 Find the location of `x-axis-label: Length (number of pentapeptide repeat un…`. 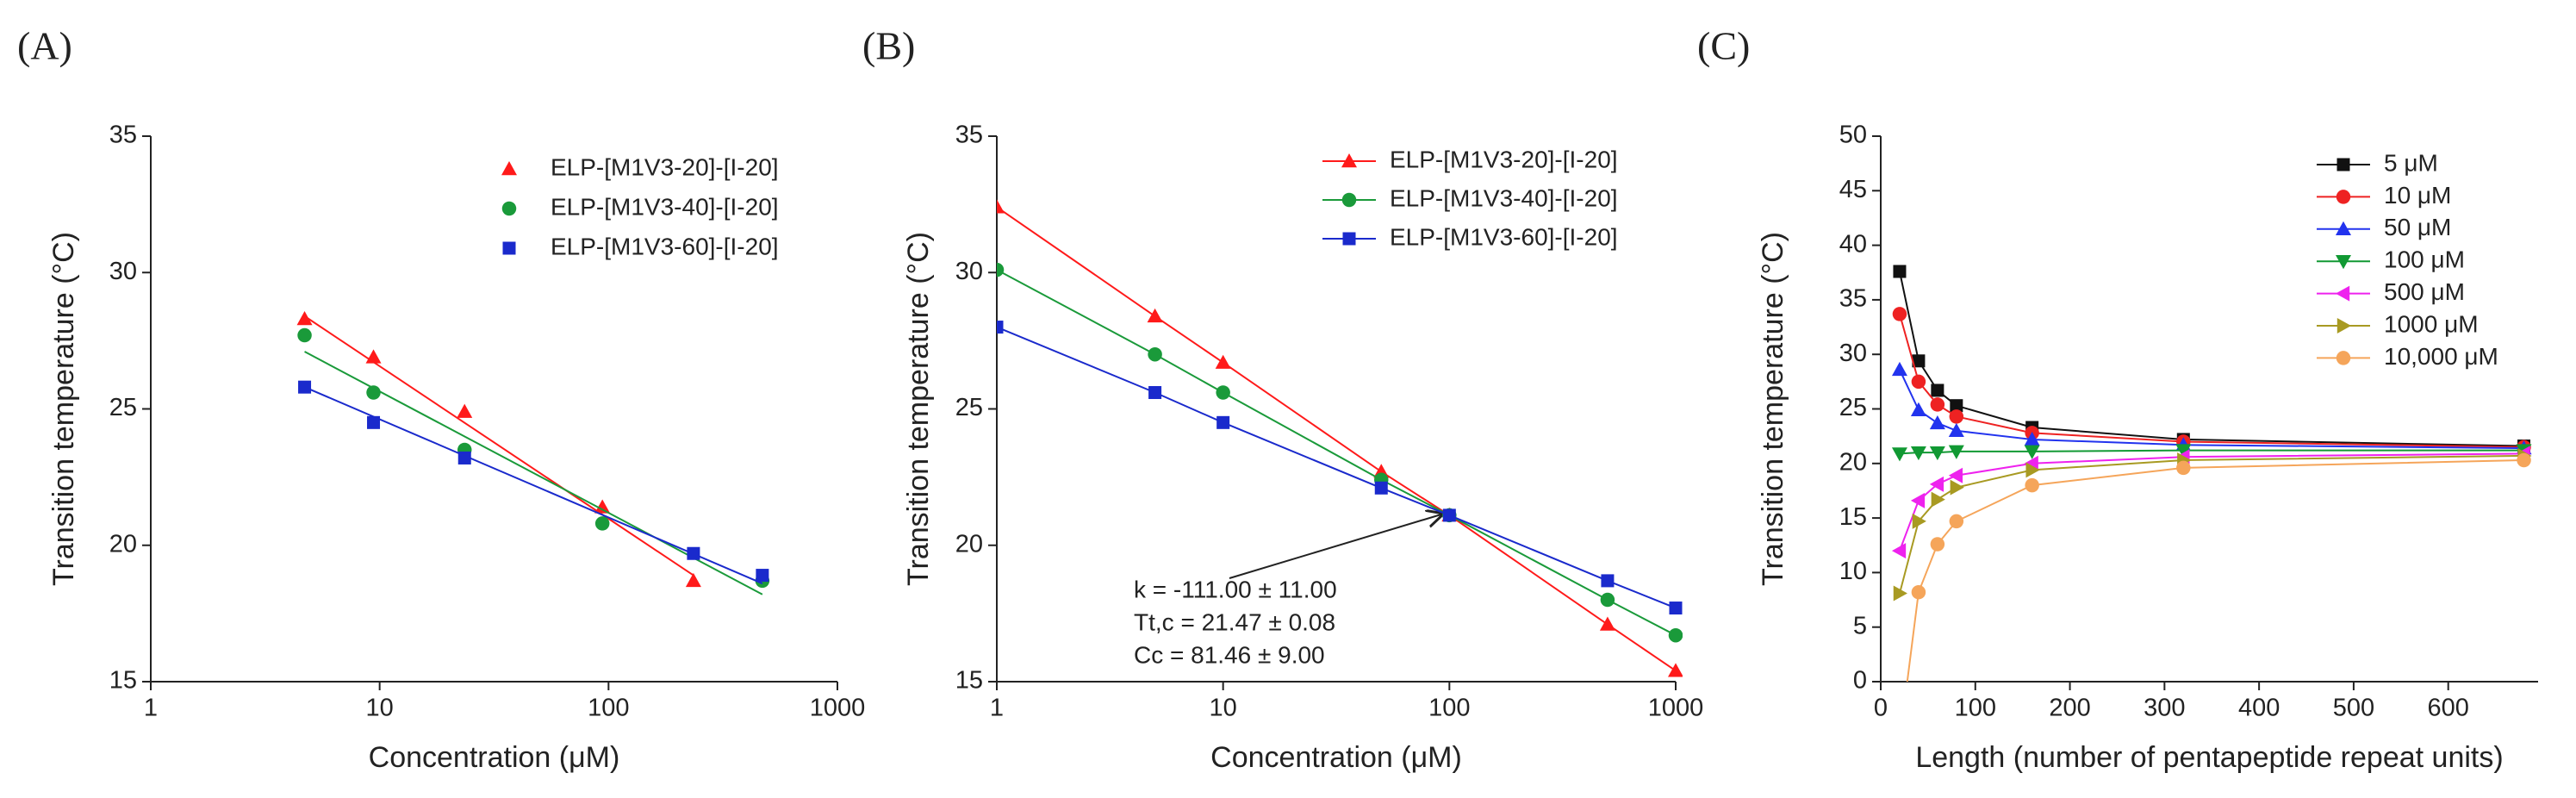

x-axis-label: Length (number of pentapeptide repeat un… is located at coordinates (2209, 757).